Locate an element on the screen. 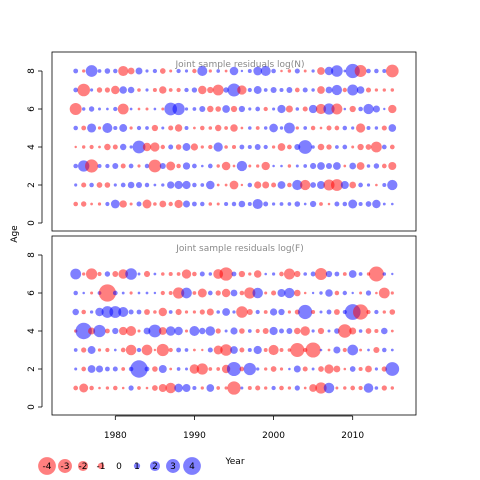  legend-label: -4 is located at coordinates (47, 467).